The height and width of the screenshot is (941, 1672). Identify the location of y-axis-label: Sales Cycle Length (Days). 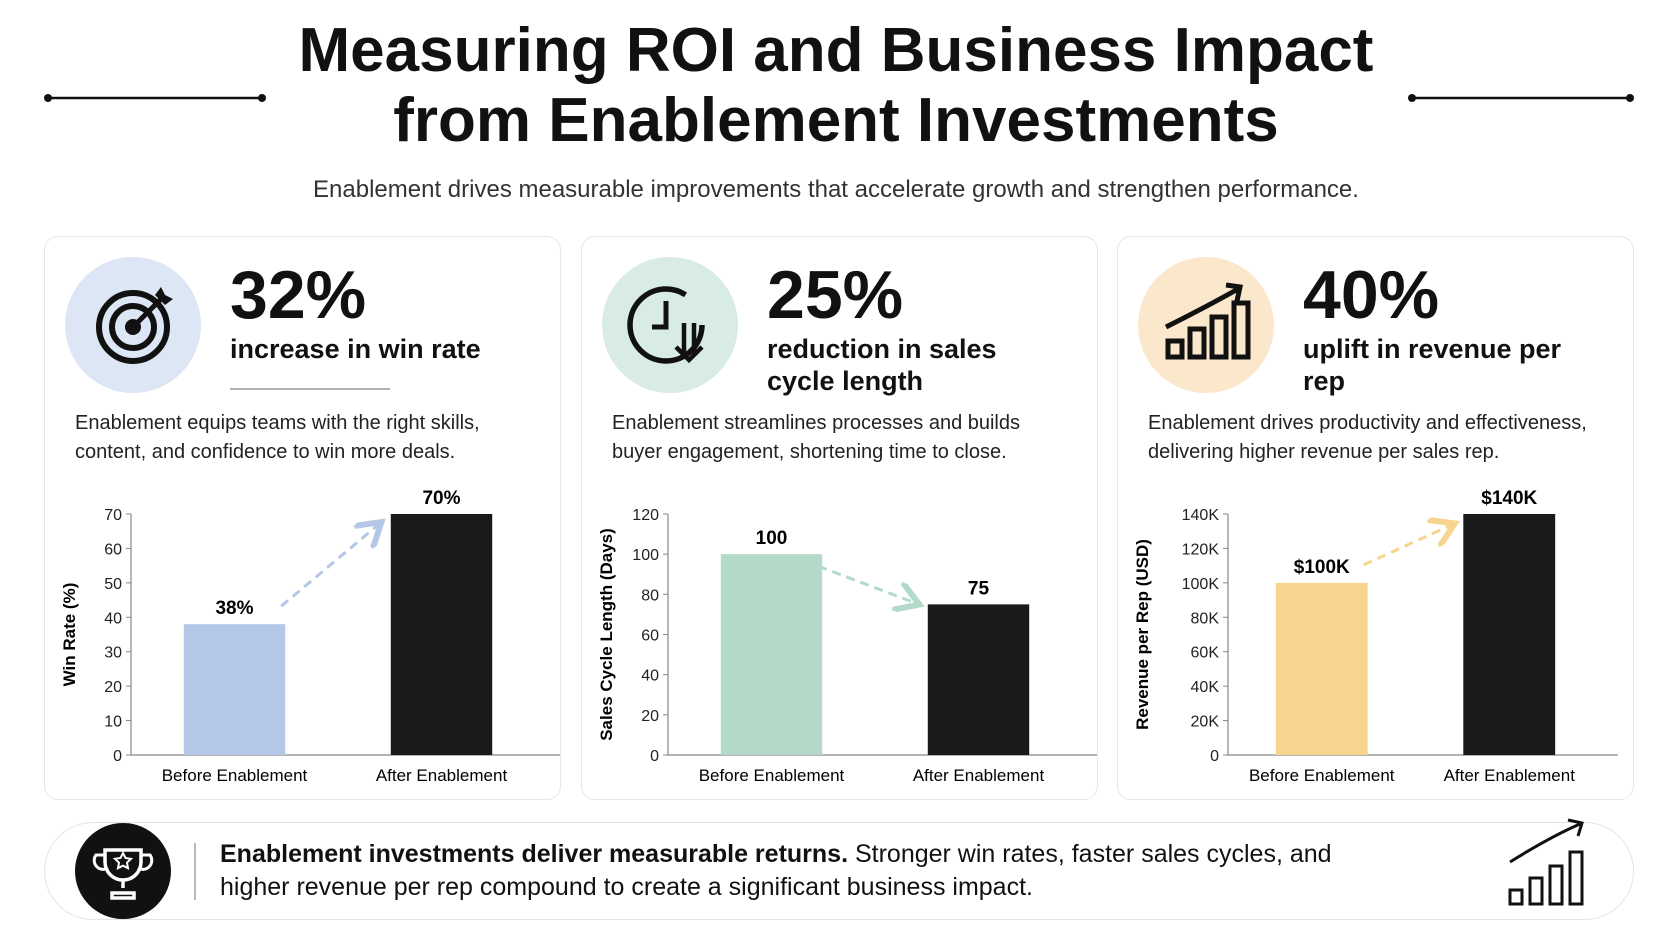
(606, 634).